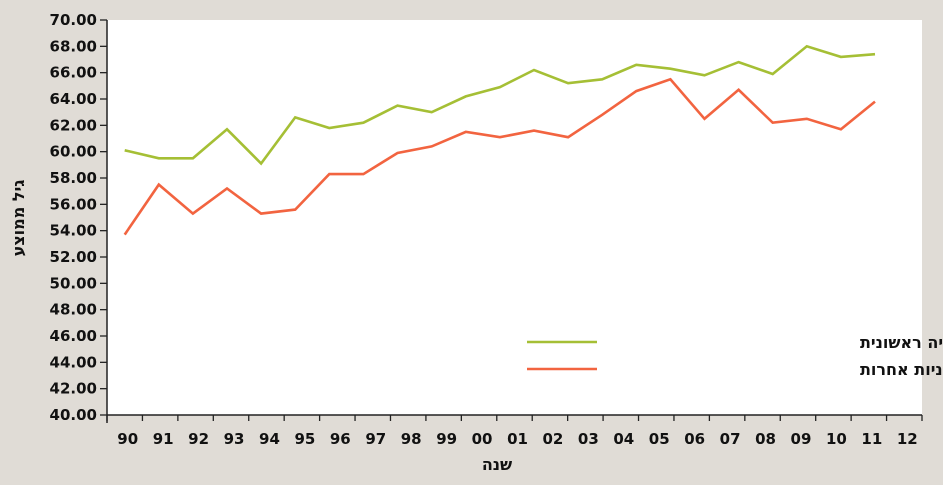  What do you see at coordinates (73, 310) in the screenshot?
I see `y-tick-label: 48.00` at bounding box center [73, 310].